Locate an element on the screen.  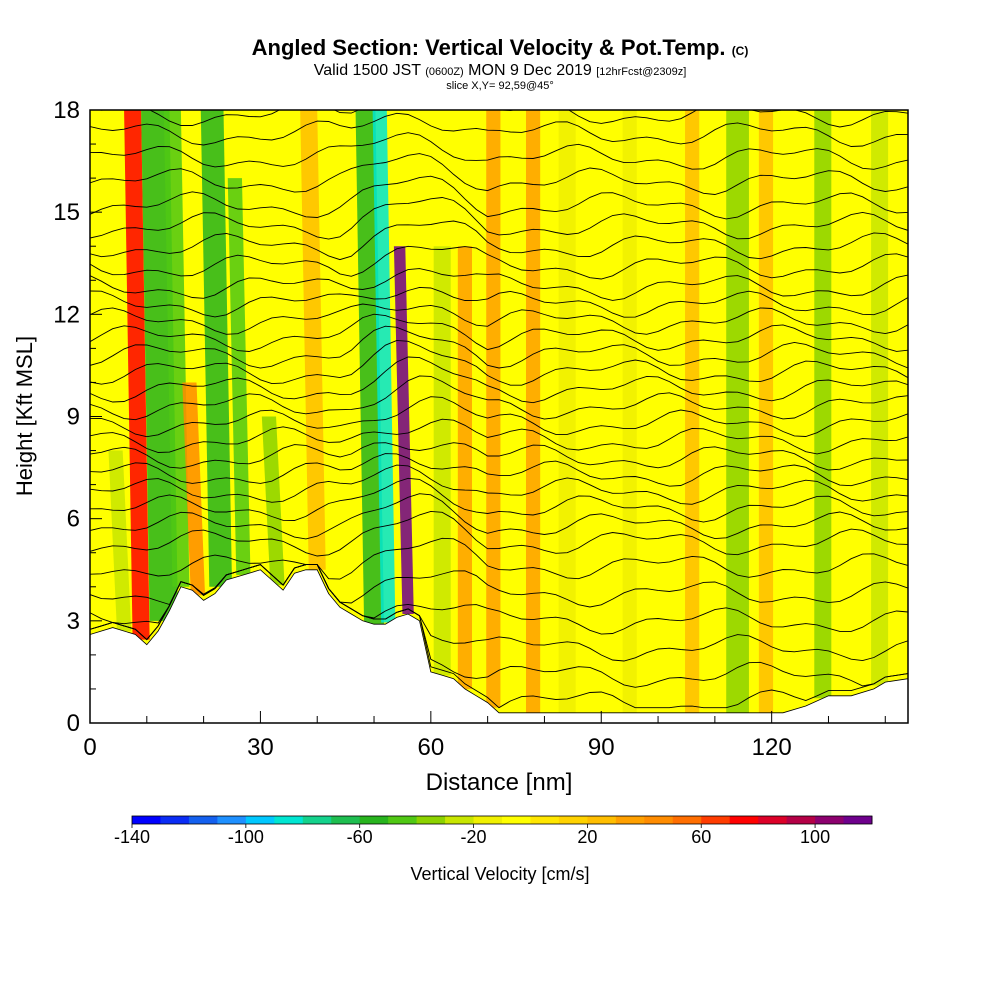
colorbar-tick-label: -20 is located at coordinates (474, 837).